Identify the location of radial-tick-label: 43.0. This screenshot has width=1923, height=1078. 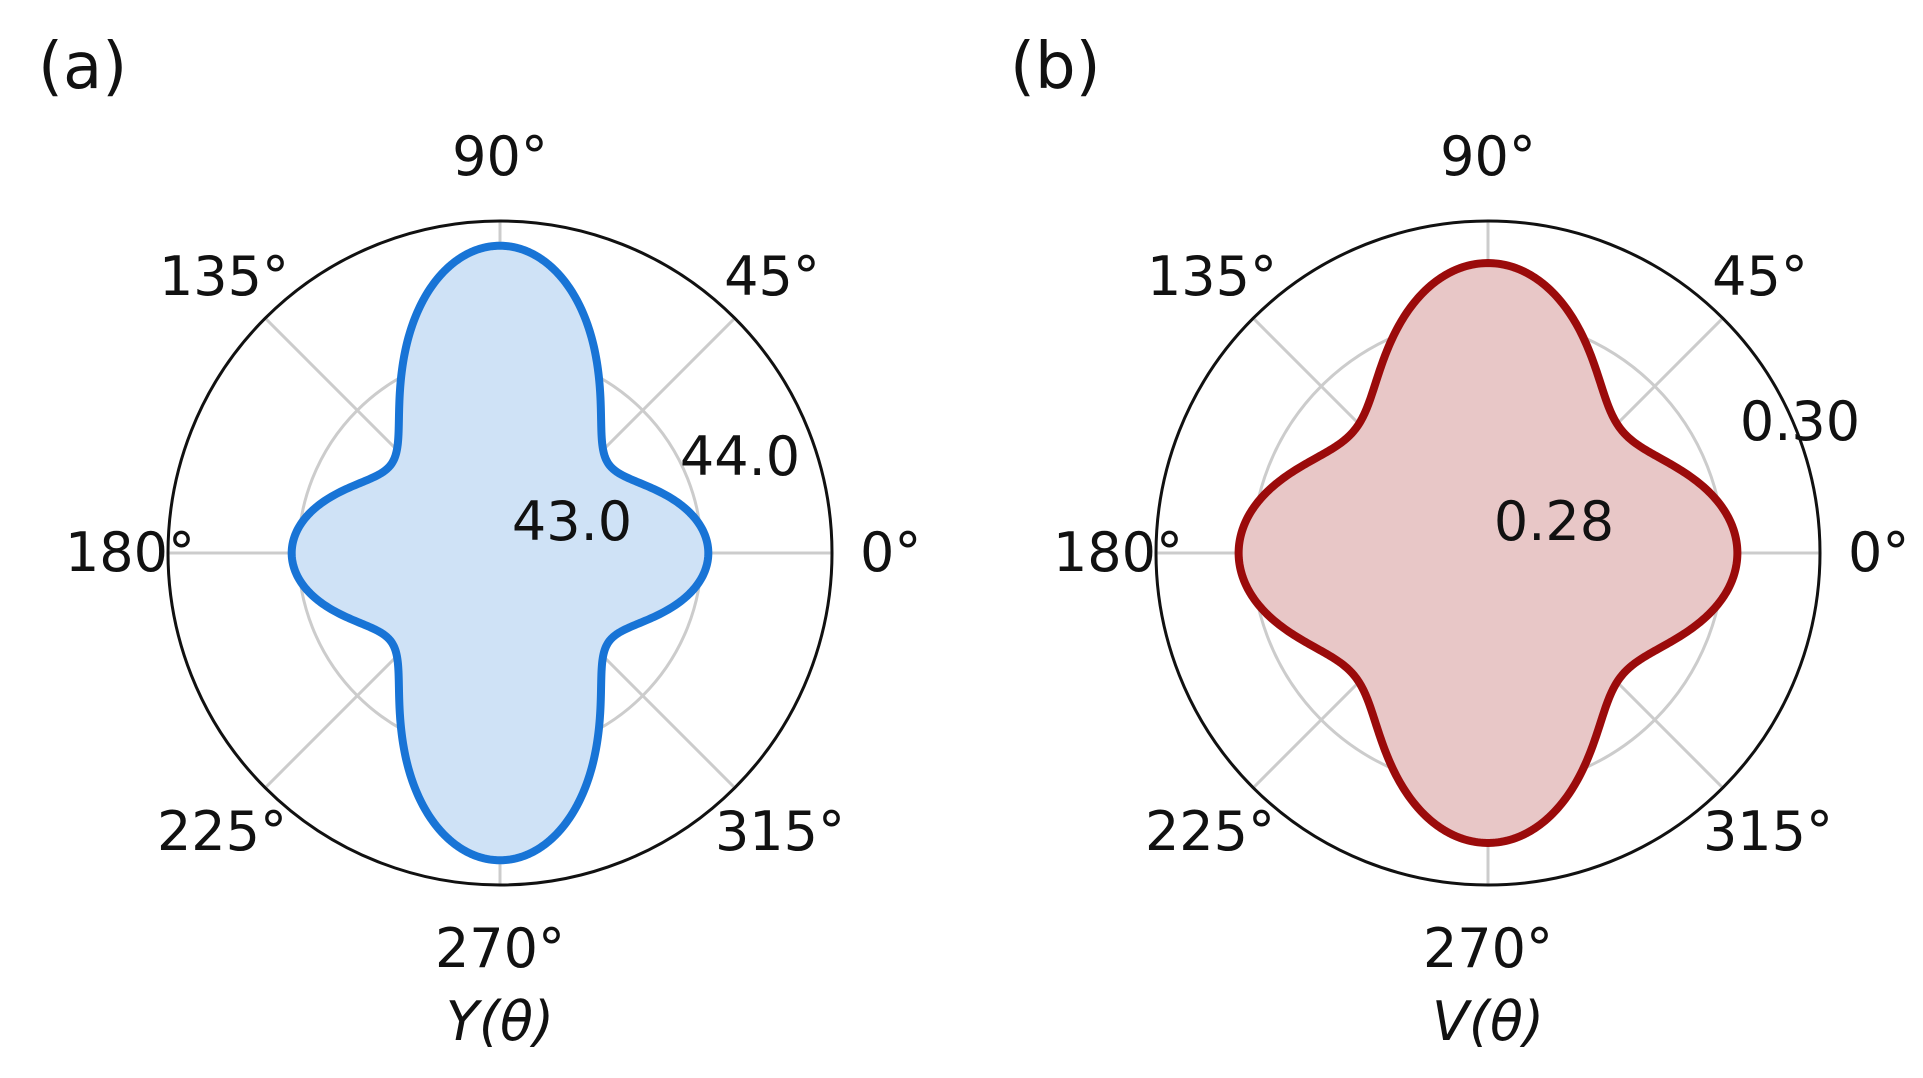
(572, 521).